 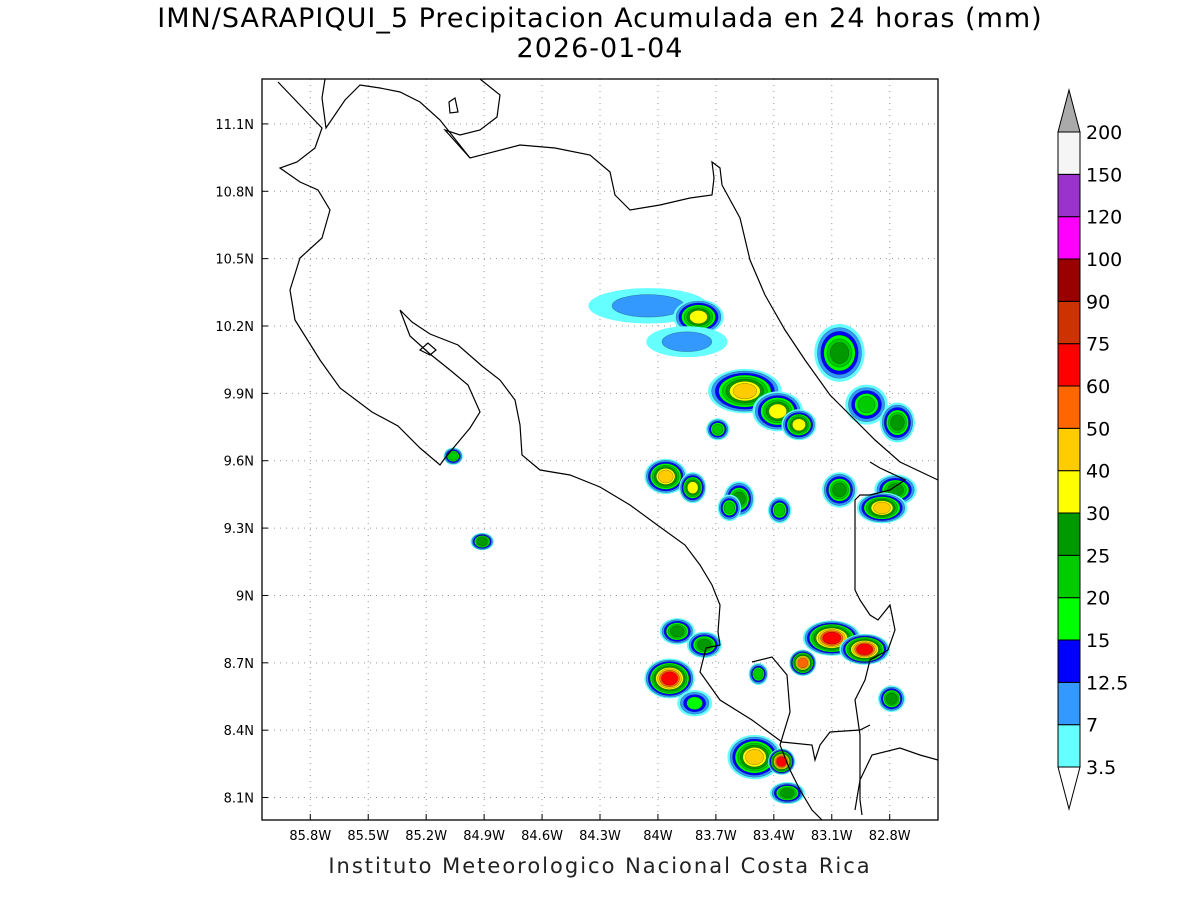 What do you see at coordinates (1098, 599) in the screenshot?
I see `colorbar-label: 20` at bounding box center [1098, 599].